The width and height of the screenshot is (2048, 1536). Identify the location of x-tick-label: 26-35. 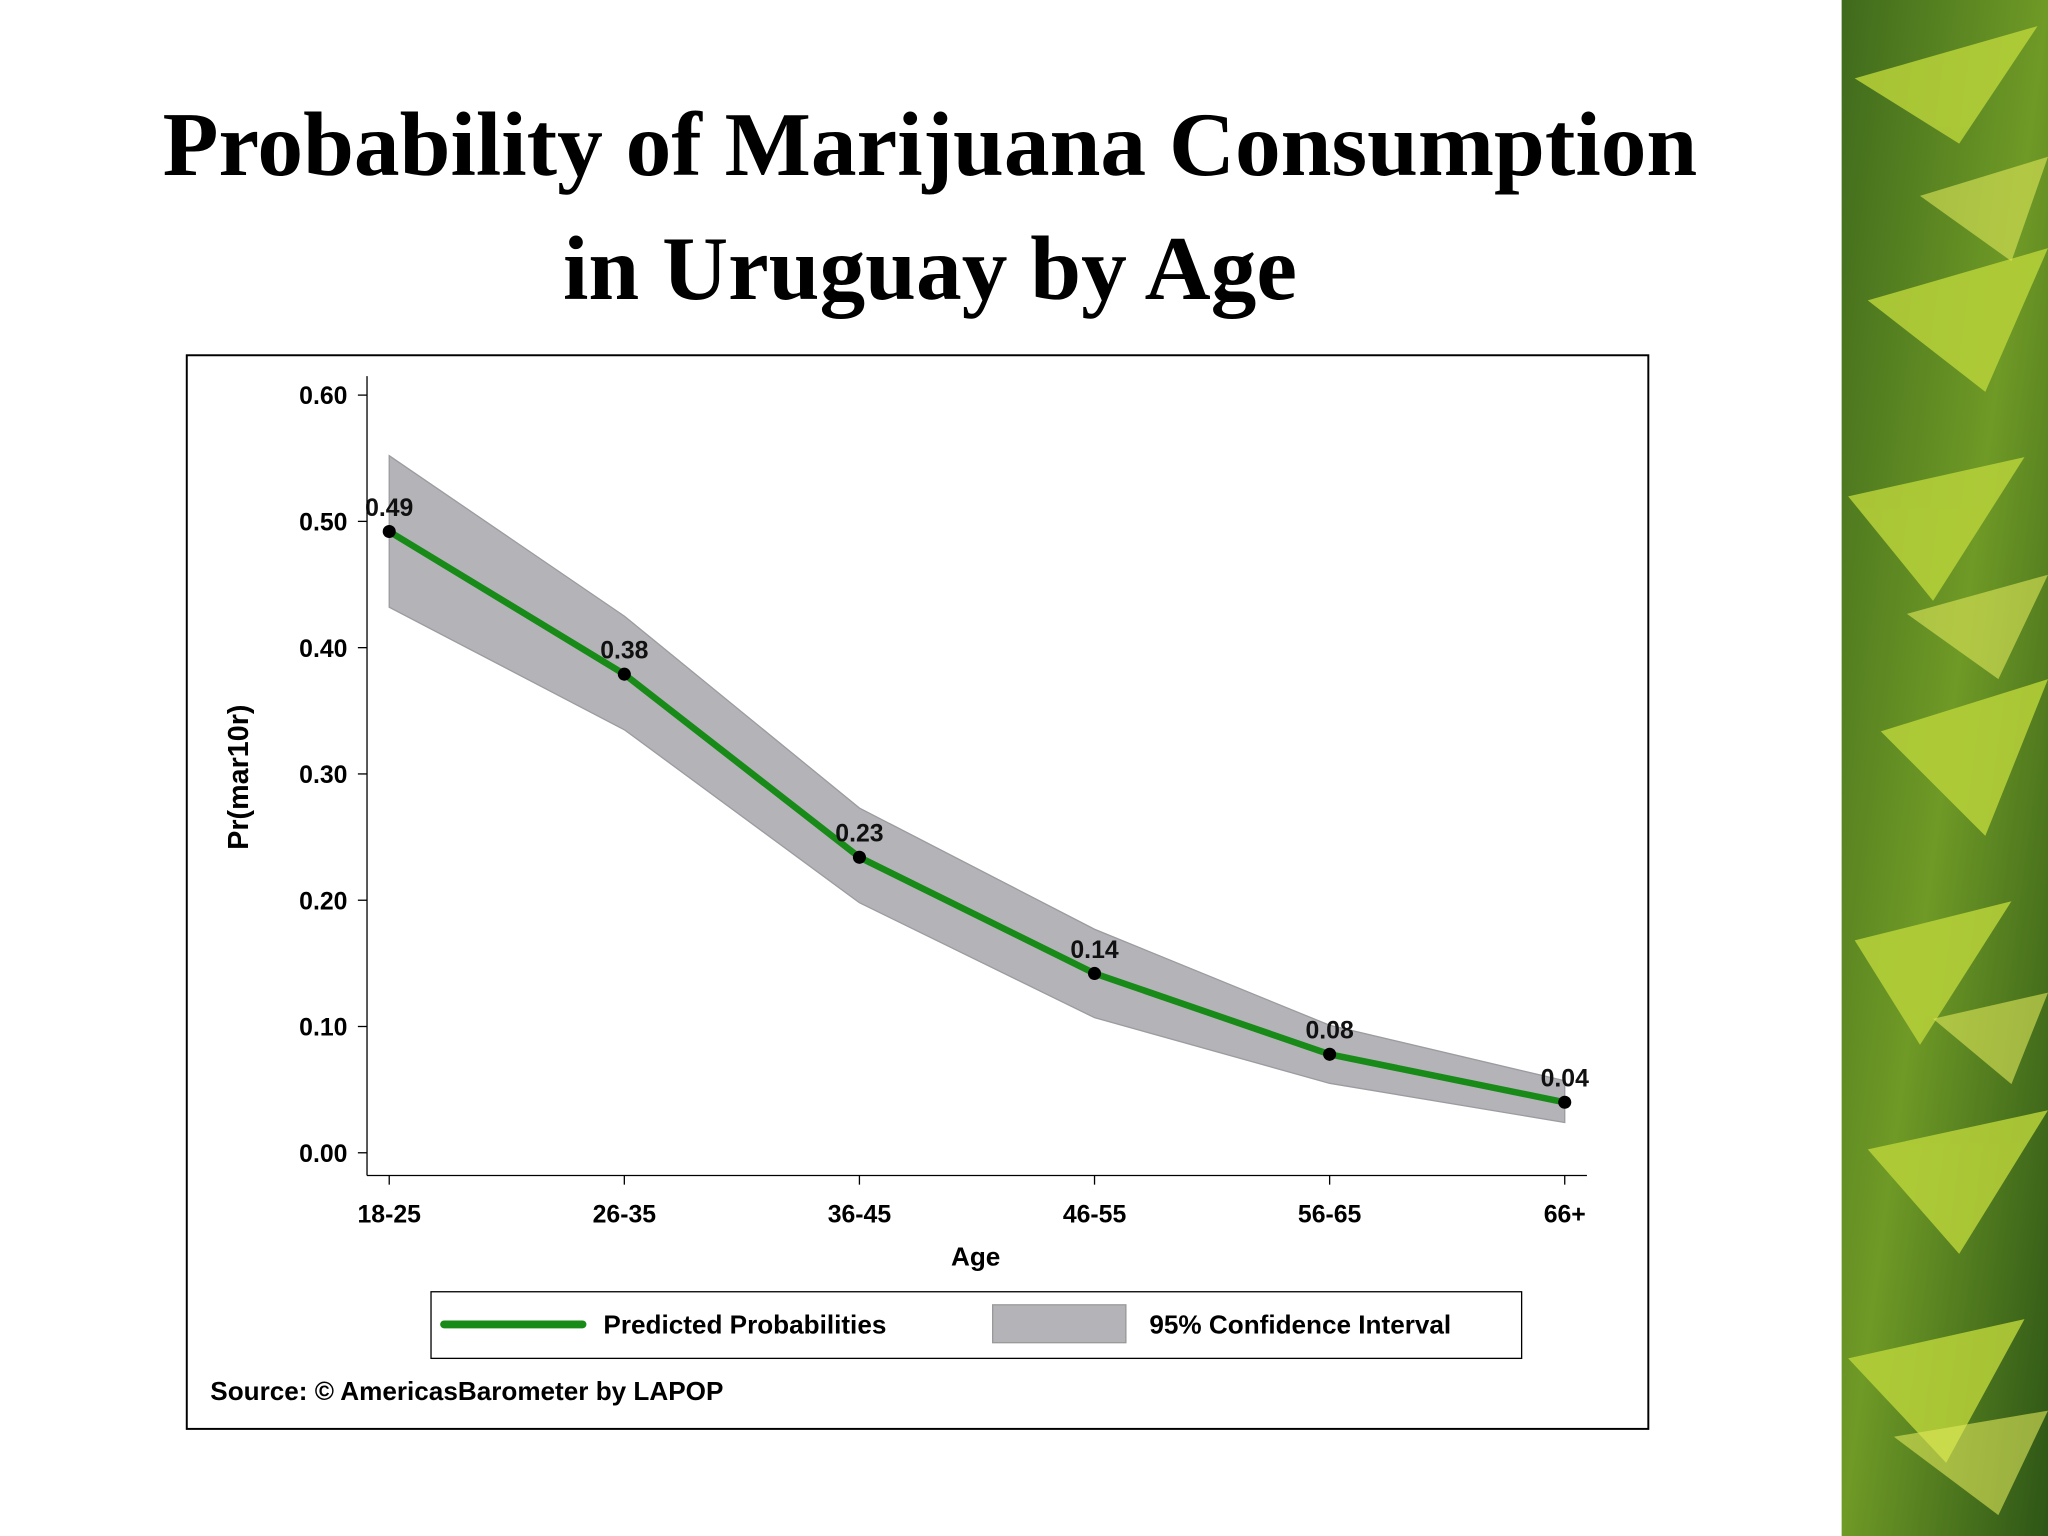
(625, 1215).